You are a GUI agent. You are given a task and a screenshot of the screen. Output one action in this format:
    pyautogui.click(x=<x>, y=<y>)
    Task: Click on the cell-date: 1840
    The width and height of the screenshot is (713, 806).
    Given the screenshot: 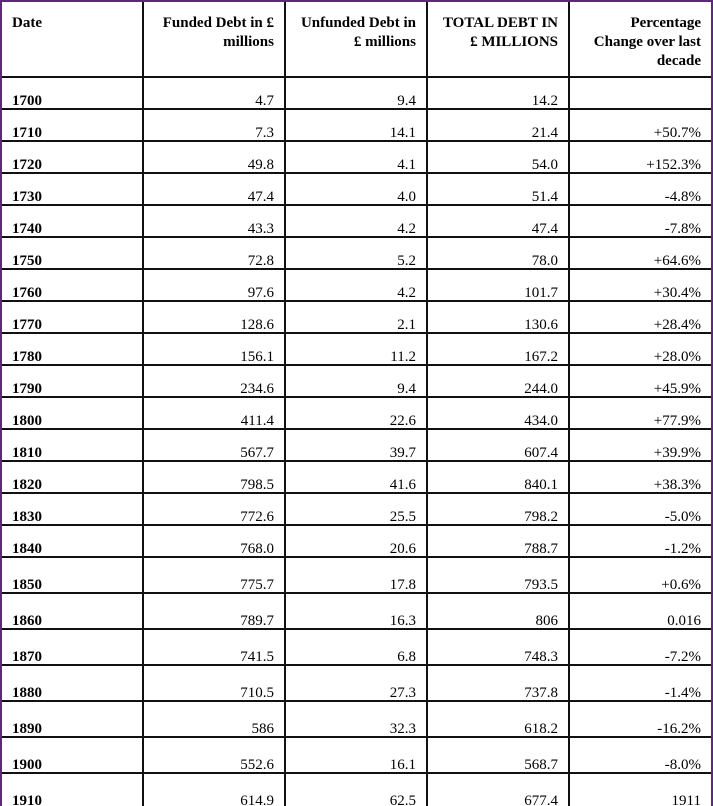 What is the action you would take?
    pyautogui.click(x=73, y=541)
    